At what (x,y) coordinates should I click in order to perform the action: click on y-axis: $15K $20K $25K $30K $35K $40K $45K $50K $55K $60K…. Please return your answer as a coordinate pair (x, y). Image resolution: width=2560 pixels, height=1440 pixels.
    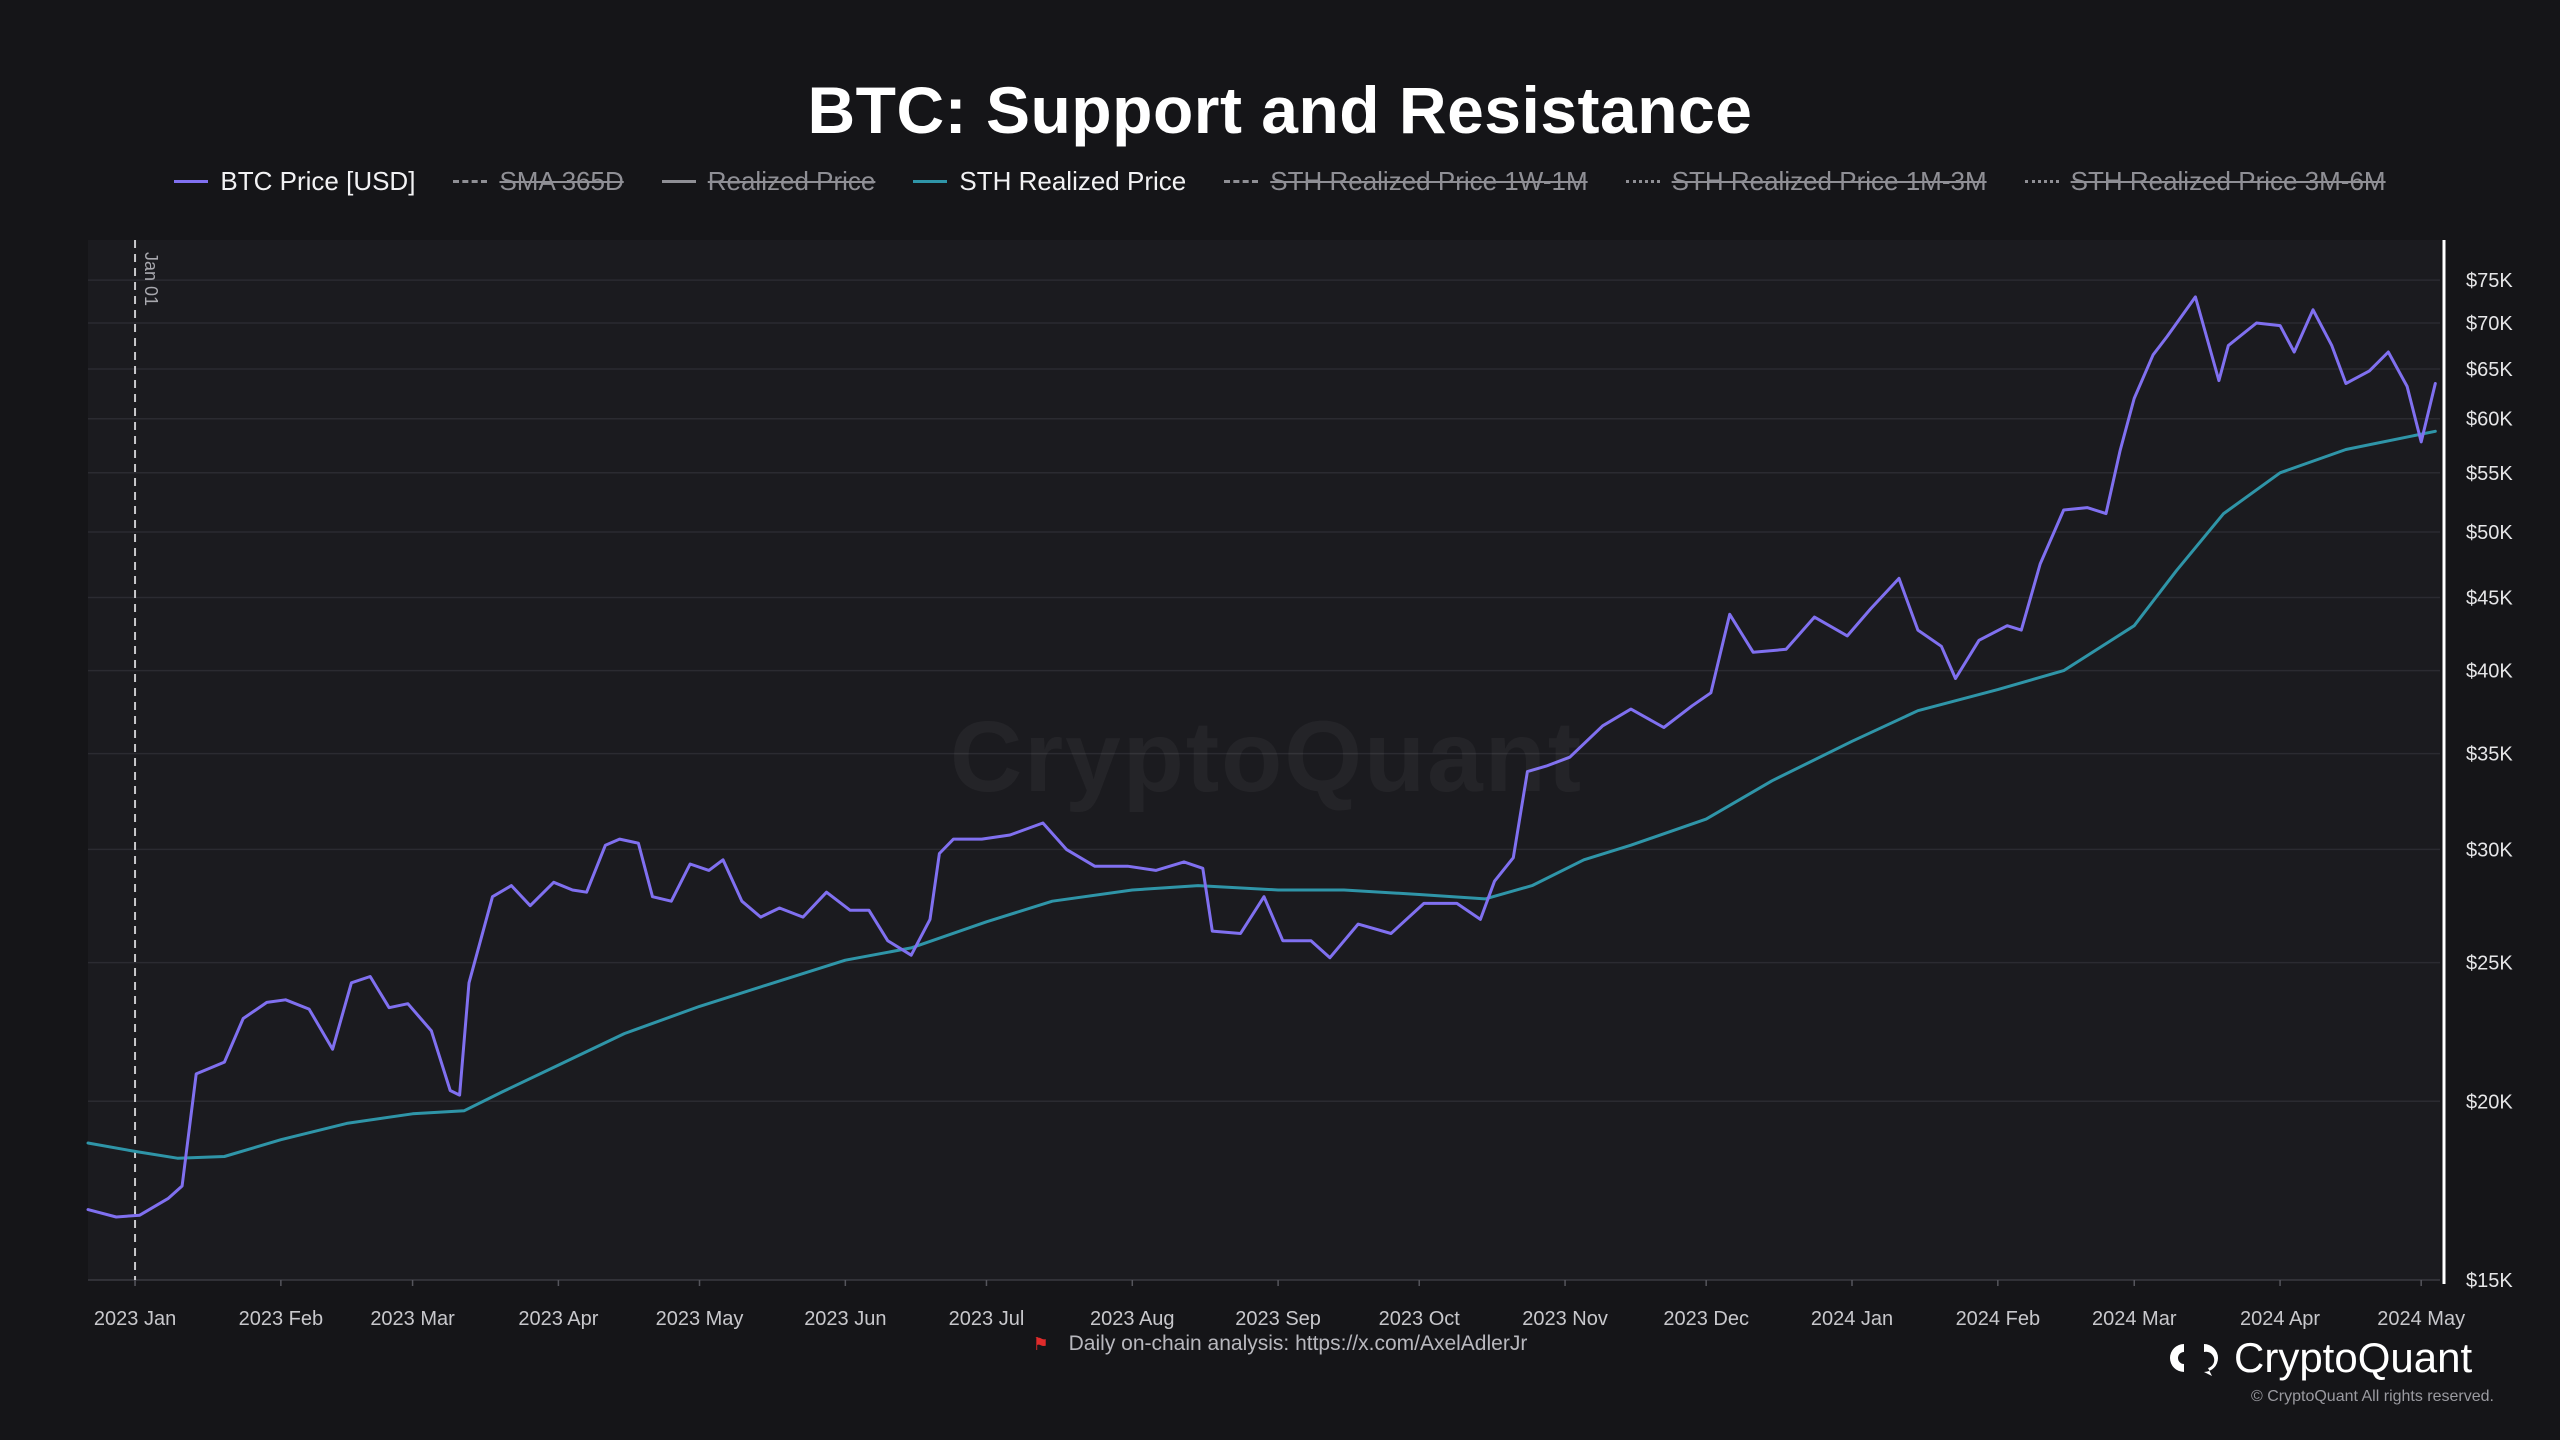
    Looking at the image, I should click on (2477, 766).